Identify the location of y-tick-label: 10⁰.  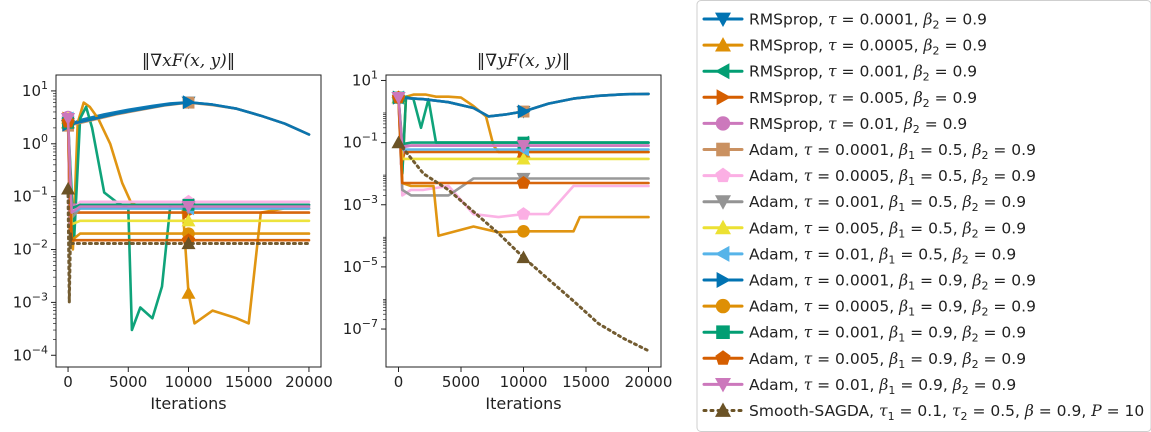
(35, 142).